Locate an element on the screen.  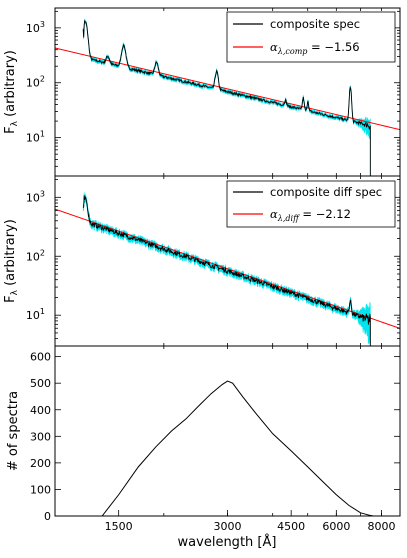
x-tick-label: 8000 is located at coordinates (382, 526).